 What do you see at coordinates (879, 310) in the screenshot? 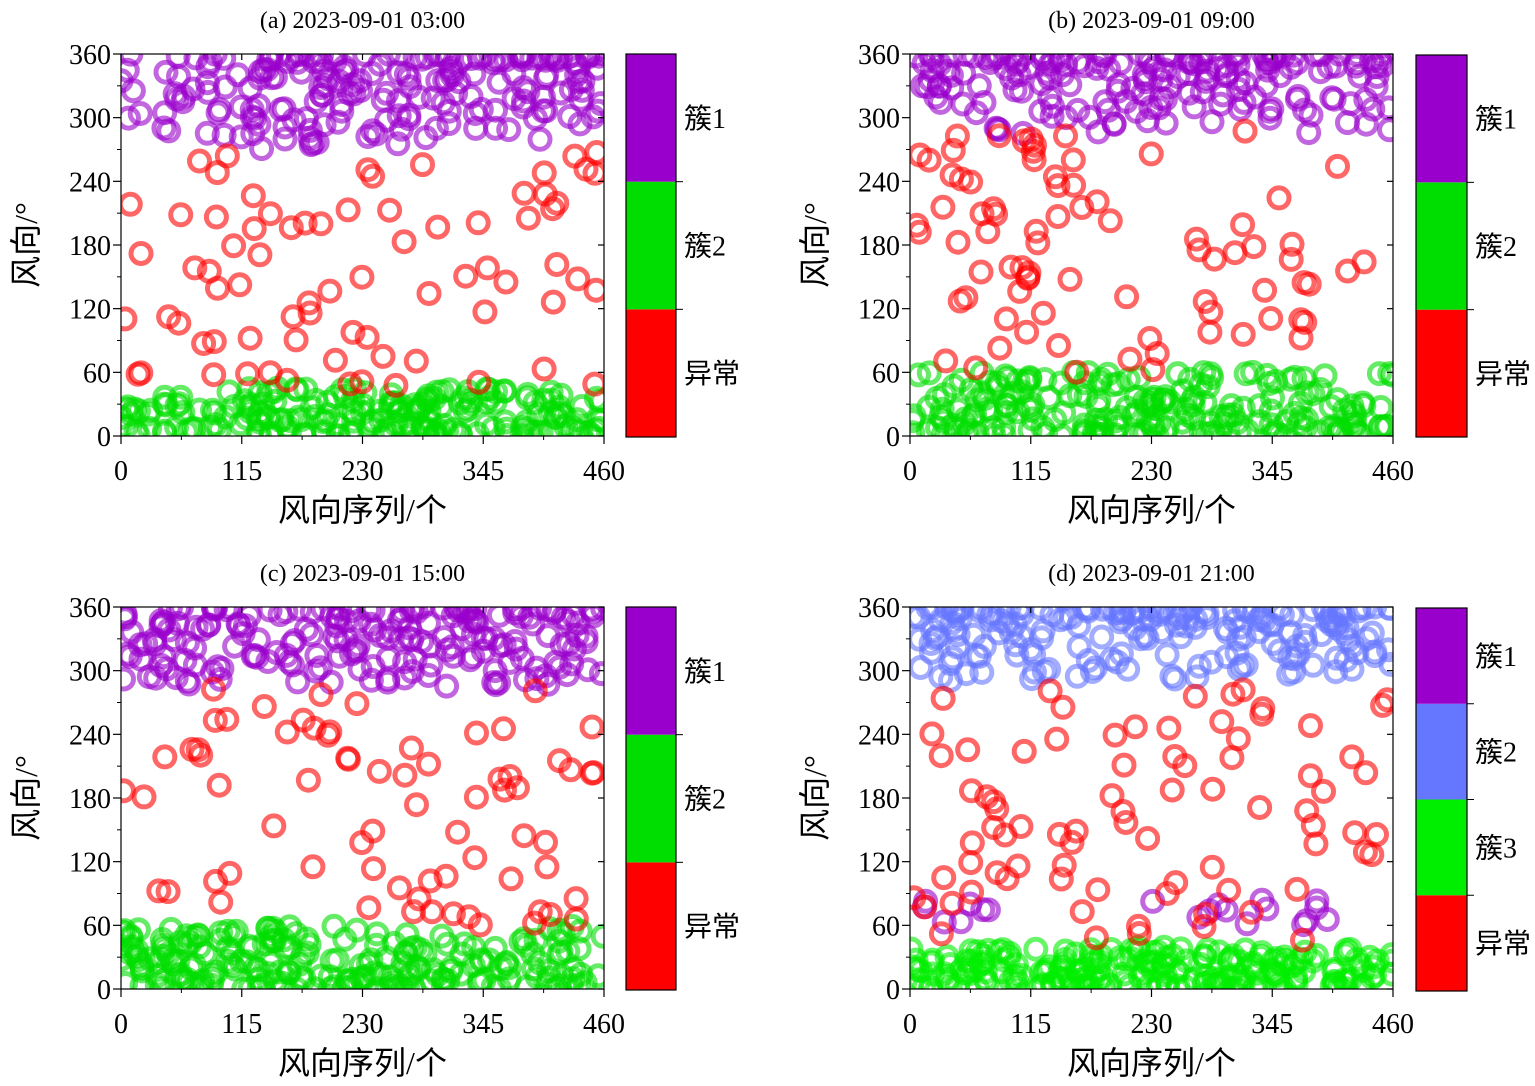
I see `y-tick-label: 120` at bounding box center [879, 310].